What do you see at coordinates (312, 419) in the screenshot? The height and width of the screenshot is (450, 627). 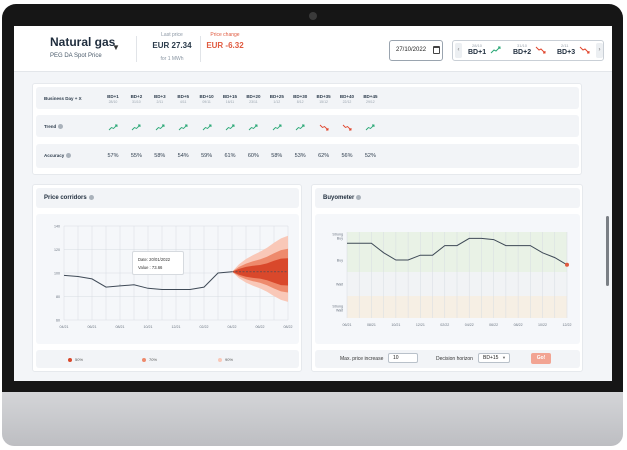 I see `monitor-chin` at bounding box center [312, 419].